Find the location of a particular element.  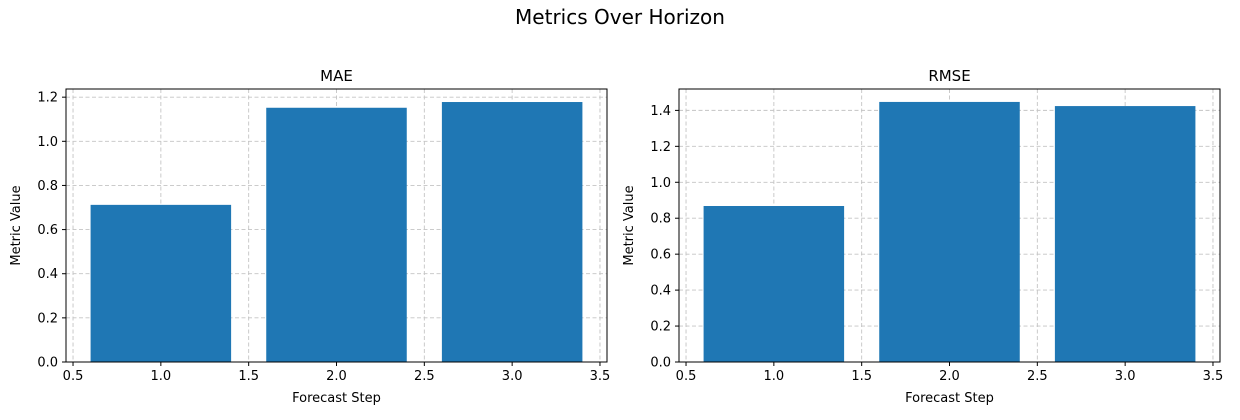

mae-x-tick-label: 2.0 is located at coordinates (336, 376).